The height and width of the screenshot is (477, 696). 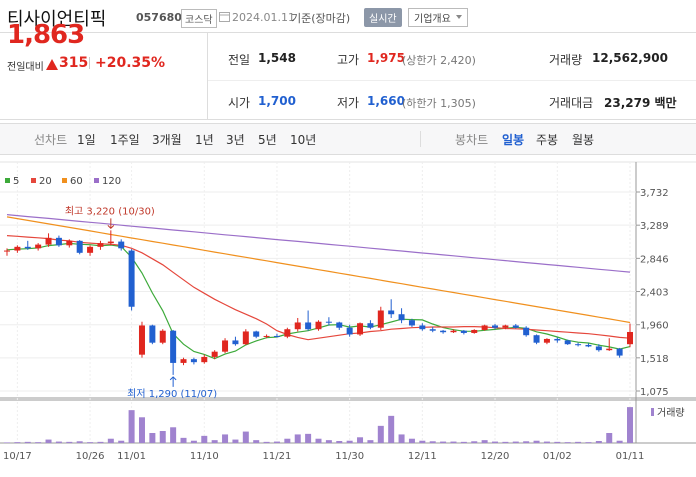 What do you see at coordinates (51, 140) in the screenshot?
I see `line-chart-label: 선차트` at bounding box center [51, 140].